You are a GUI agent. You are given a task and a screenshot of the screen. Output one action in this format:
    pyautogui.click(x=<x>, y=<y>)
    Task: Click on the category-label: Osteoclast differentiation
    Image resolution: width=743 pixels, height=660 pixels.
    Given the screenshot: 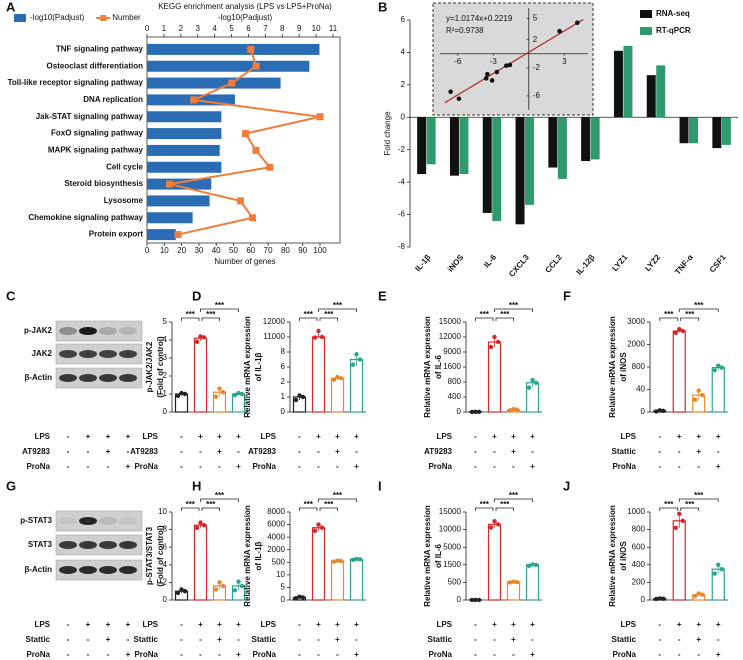 What is the action you would take?
    pyautogui.click(x=95, y=65)
    